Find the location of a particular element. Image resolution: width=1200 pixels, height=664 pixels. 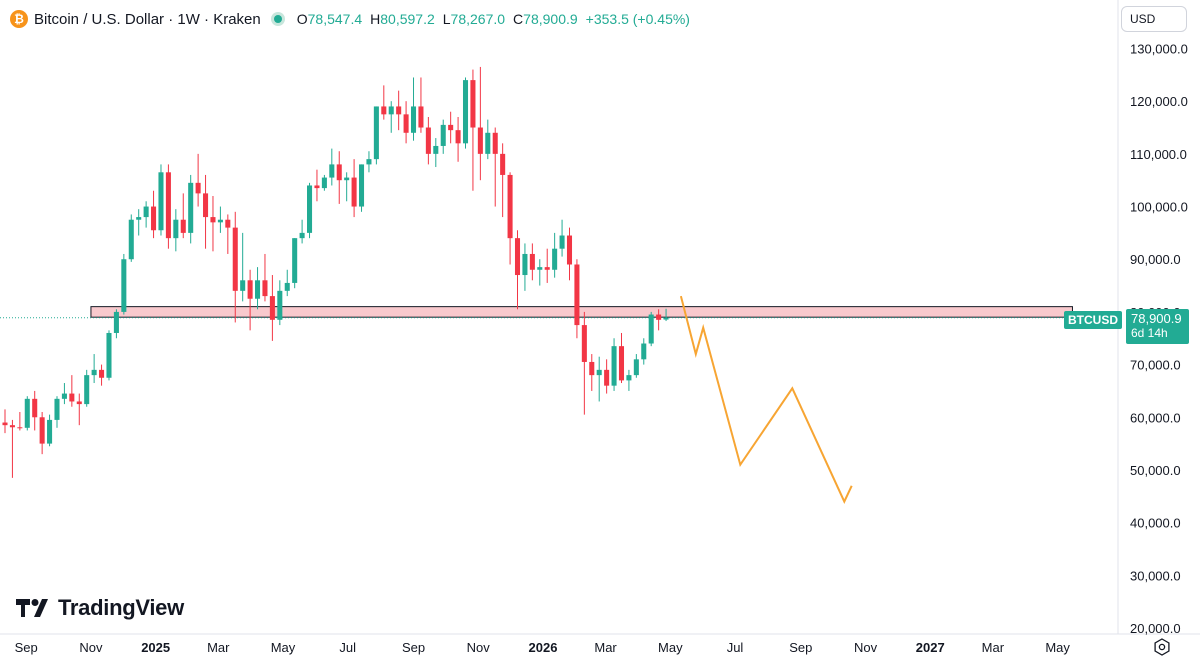

high-label: H is located at coordinates (375, 19).